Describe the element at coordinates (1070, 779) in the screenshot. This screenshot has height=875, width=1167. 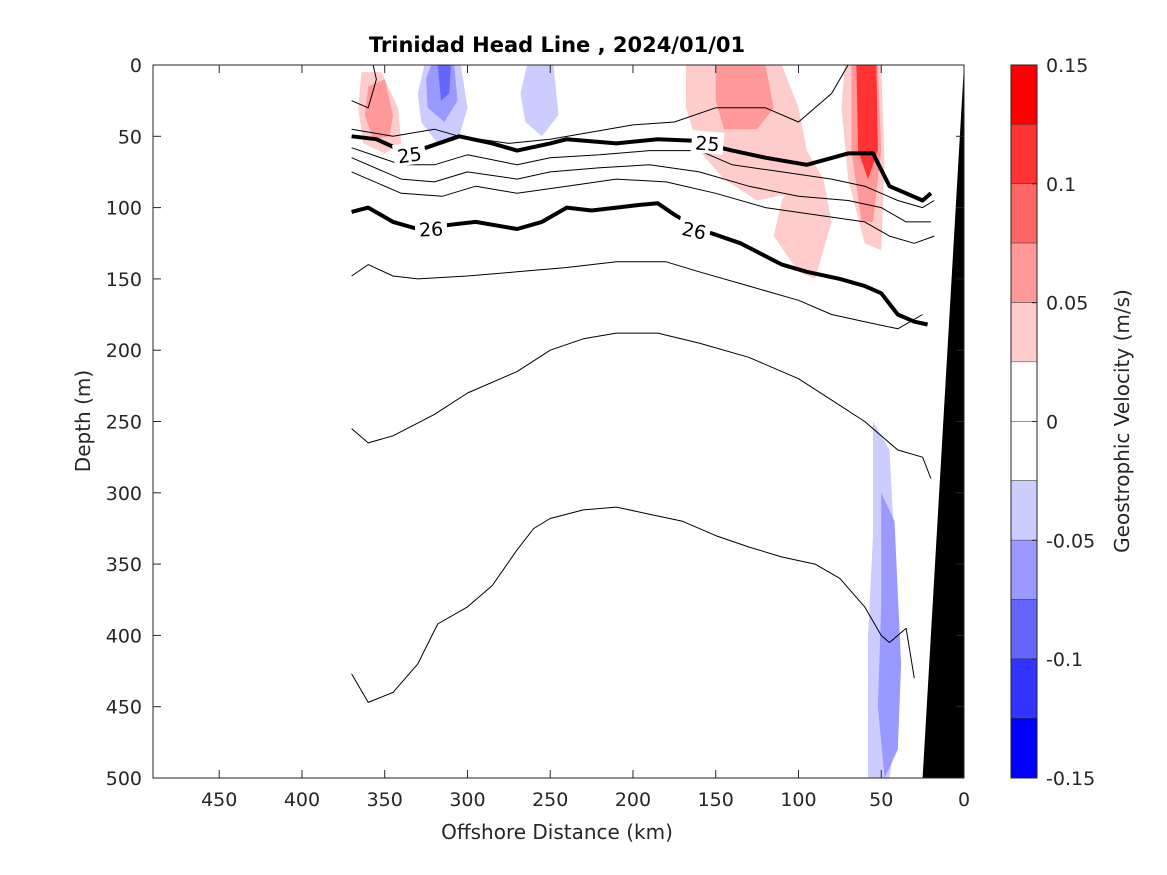
I see `colorbar-tick-label-6: -0.15` at that location.